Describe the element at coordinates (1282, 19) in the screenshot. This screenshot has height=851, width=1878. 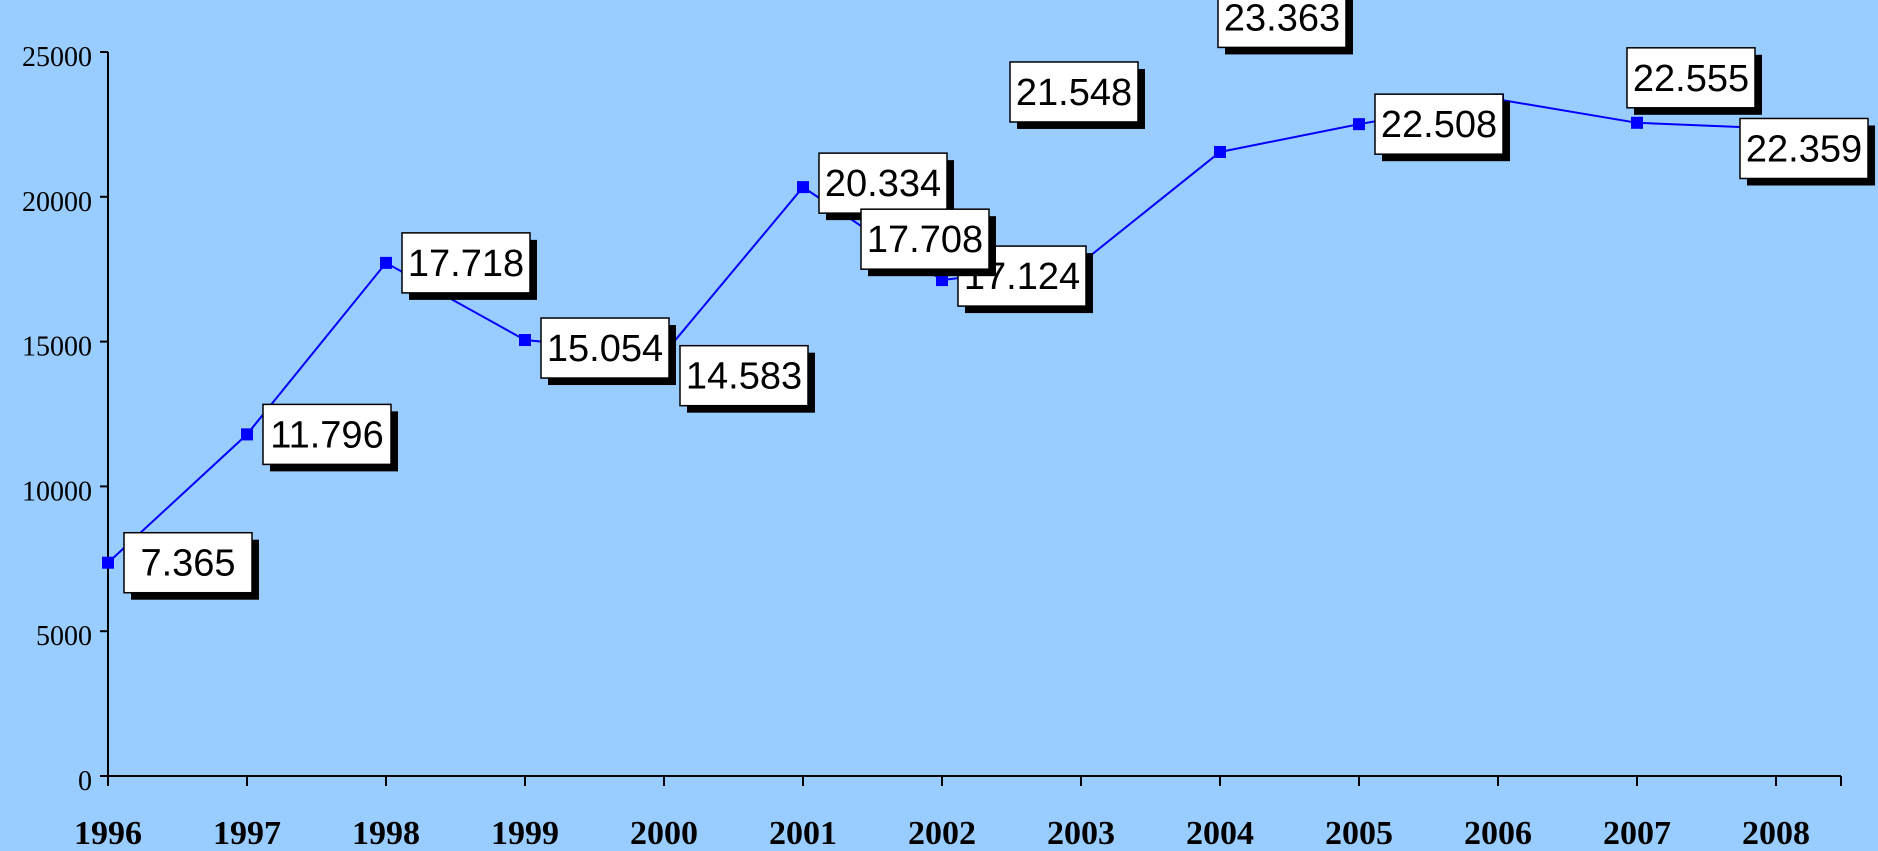
I see `data-label: 23.363` at that location.